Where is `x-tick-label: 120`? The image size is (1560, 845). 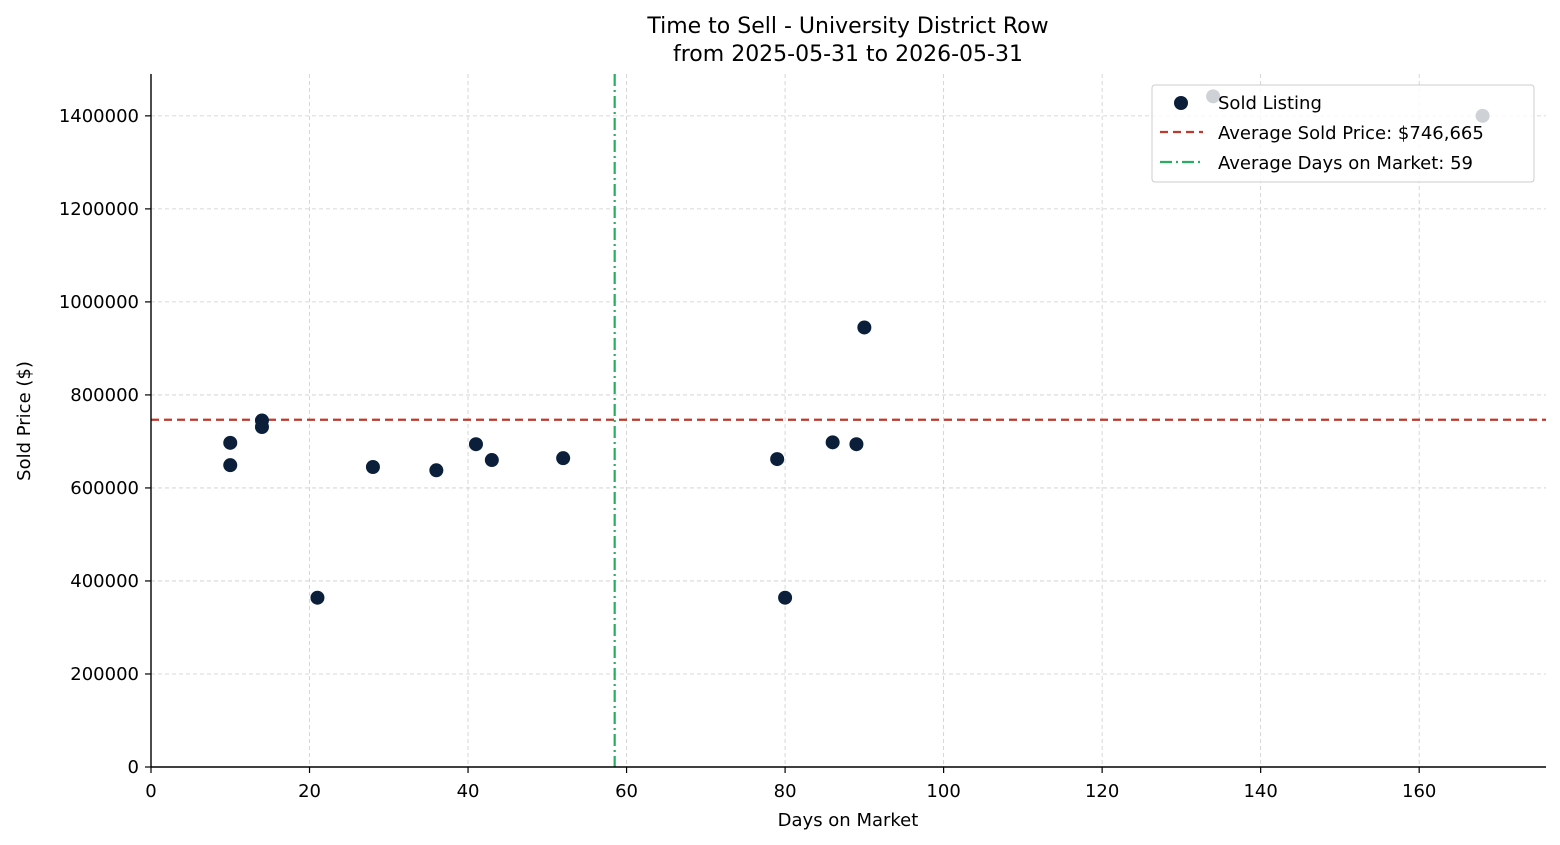 x-tick-label: 120 is located at coordinates (1102, 791).